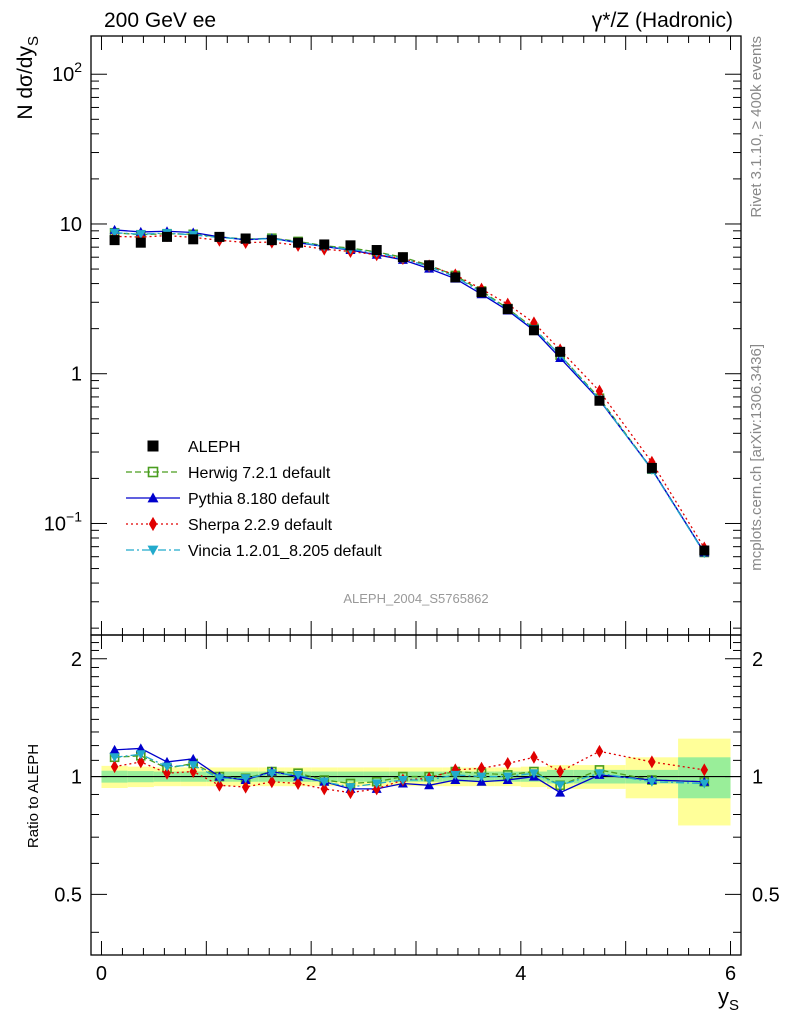  I want to click on ratio-tick-label-right: 2, so click(757, 660).